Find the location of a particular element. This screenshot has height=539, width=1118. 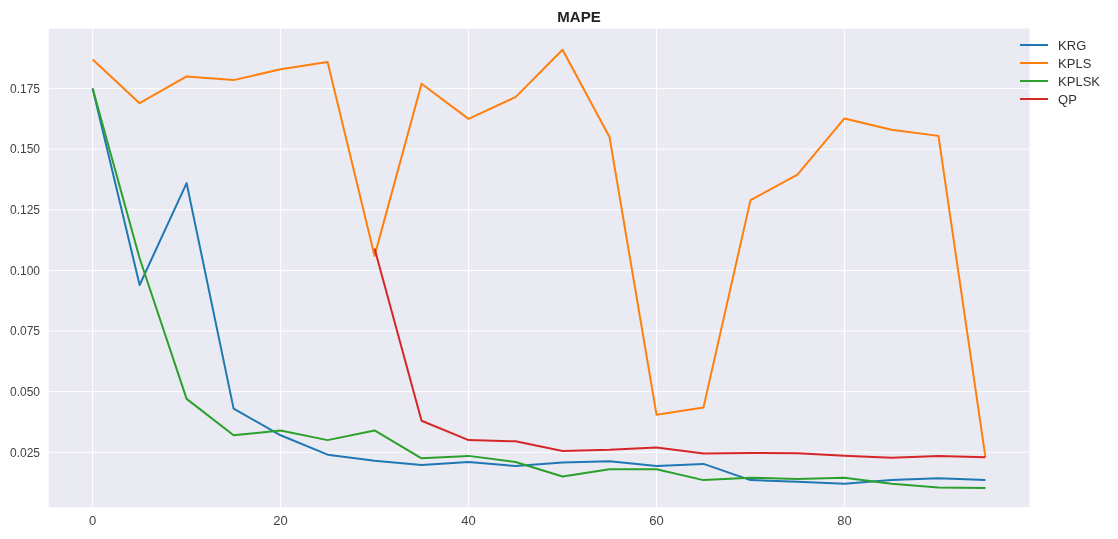

y-tick-label: 0.150 is located at coordinates (25, 149).